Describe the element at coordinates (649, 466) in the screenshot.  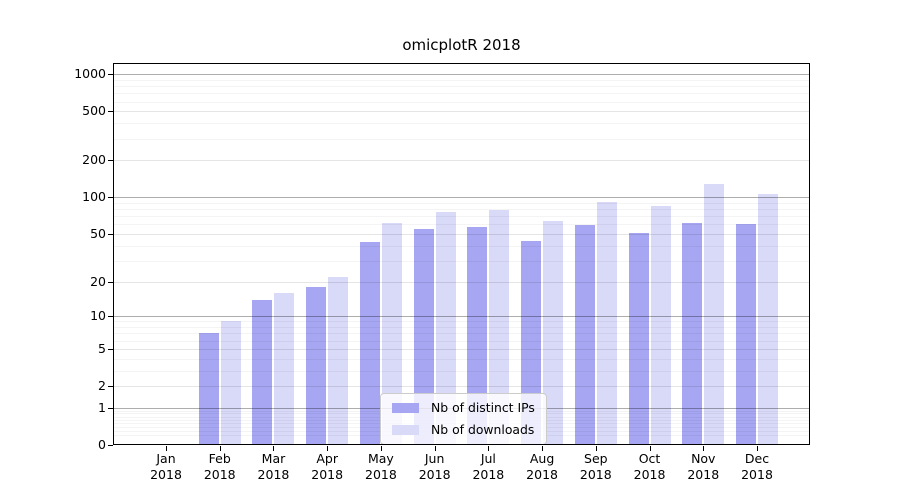
I see `x-tick-label: Oct 2018` at that location.